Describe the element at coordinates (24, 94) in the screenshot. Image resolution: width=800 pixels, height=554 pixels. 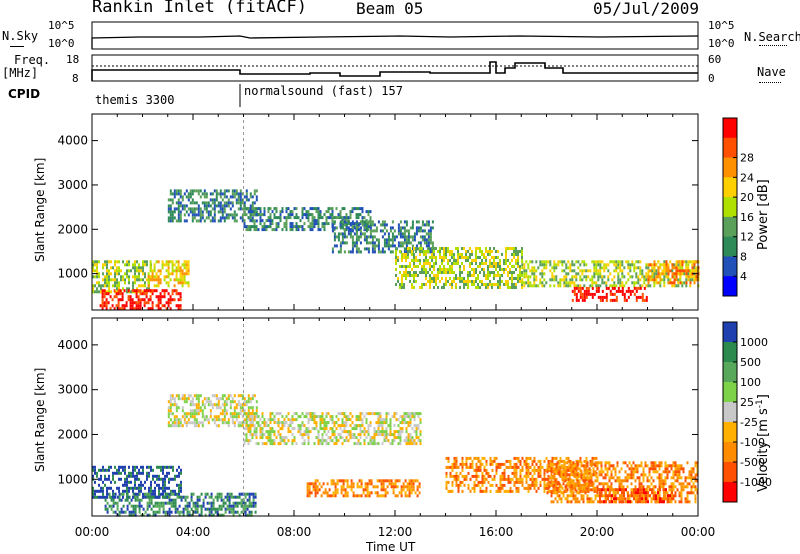
I see `cpid-label: CPID` at that location.